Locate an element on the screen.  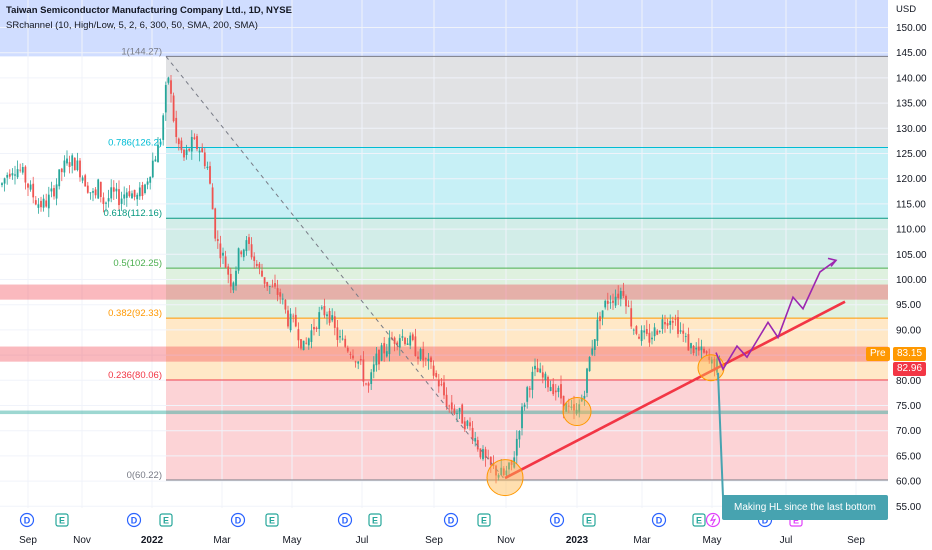
fib-label-0.382: 0.382(92.33) is located at coordinates (135, 313).